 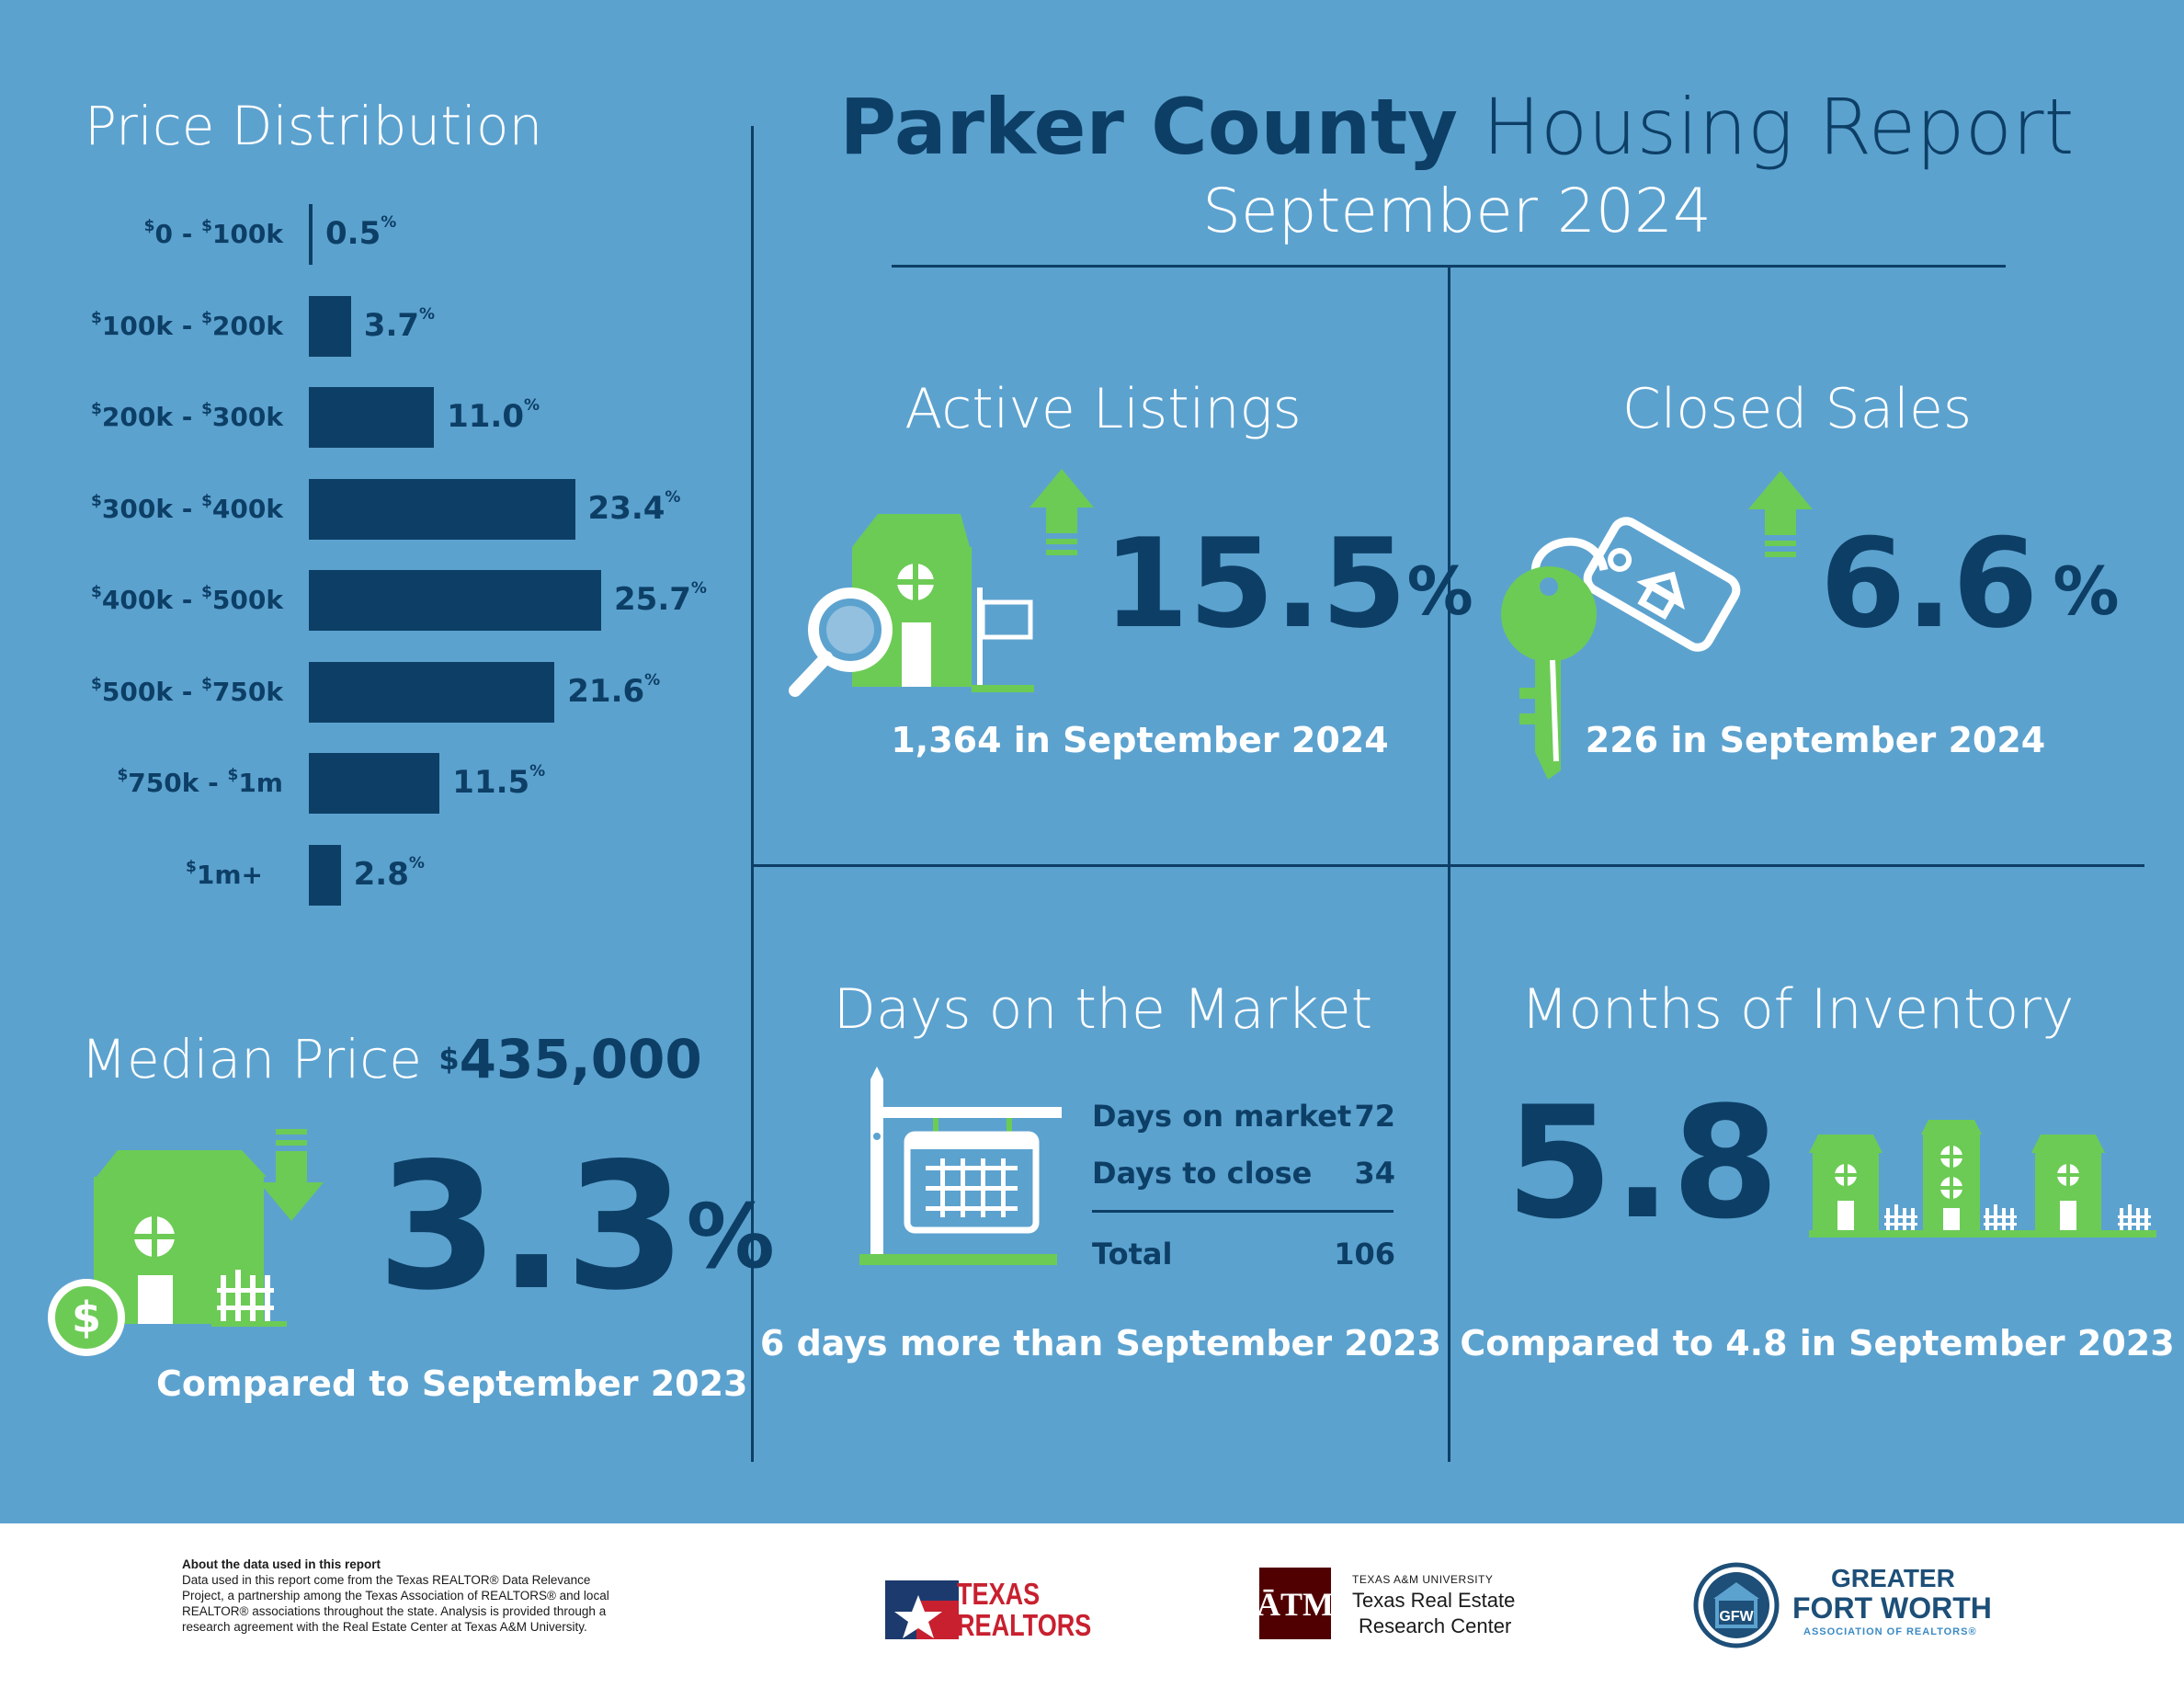 I want to click on days-total-label: Total, so click(x=1132, y=1254).